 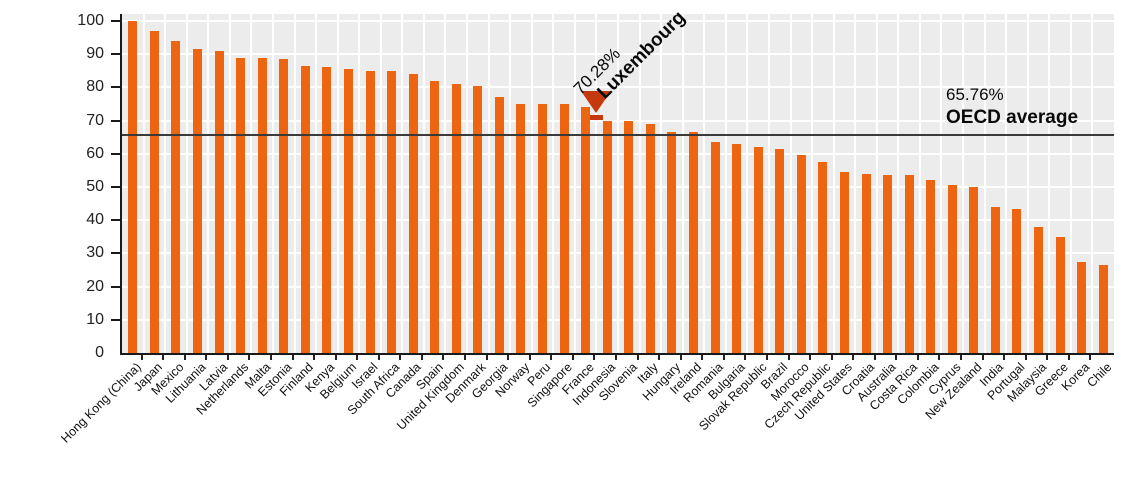 What do you see at coordinates (95, 186) in the screenshot?
I see `y-axis-label: 50` at bounding box center [95, 186].